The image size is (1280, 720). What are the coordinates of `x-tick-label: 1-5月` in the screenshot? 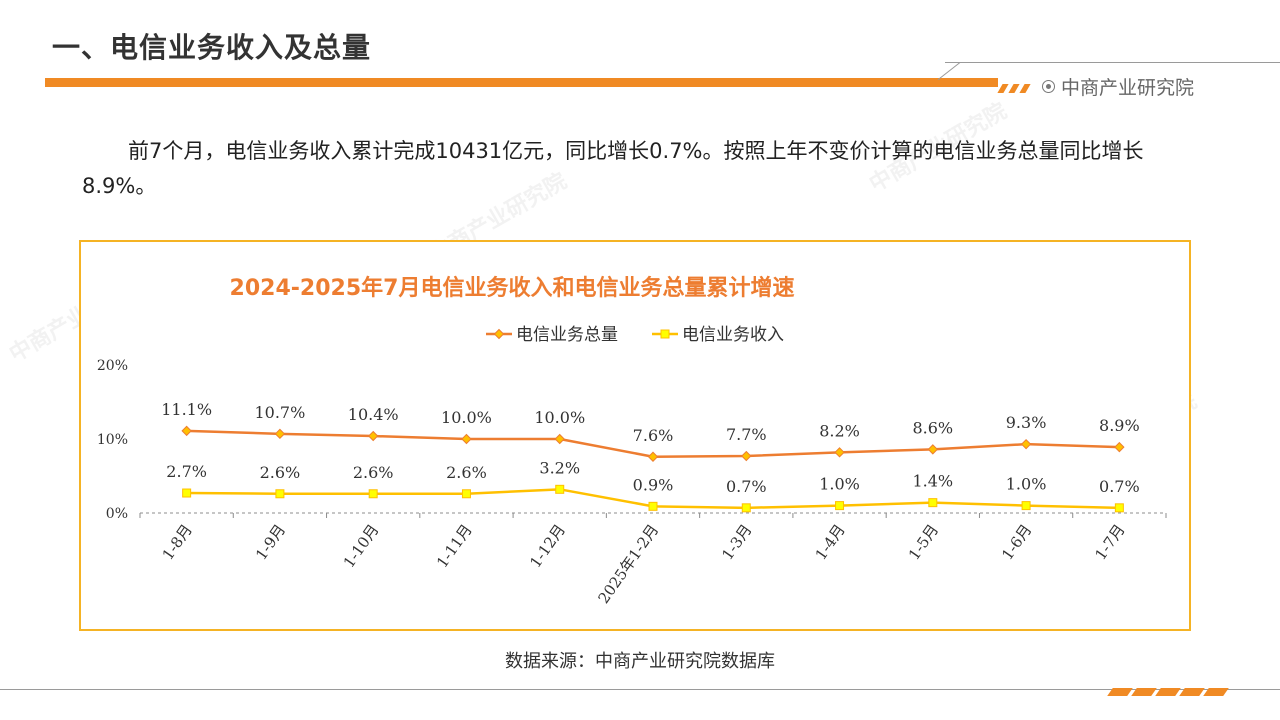 It's located at (923, 542).